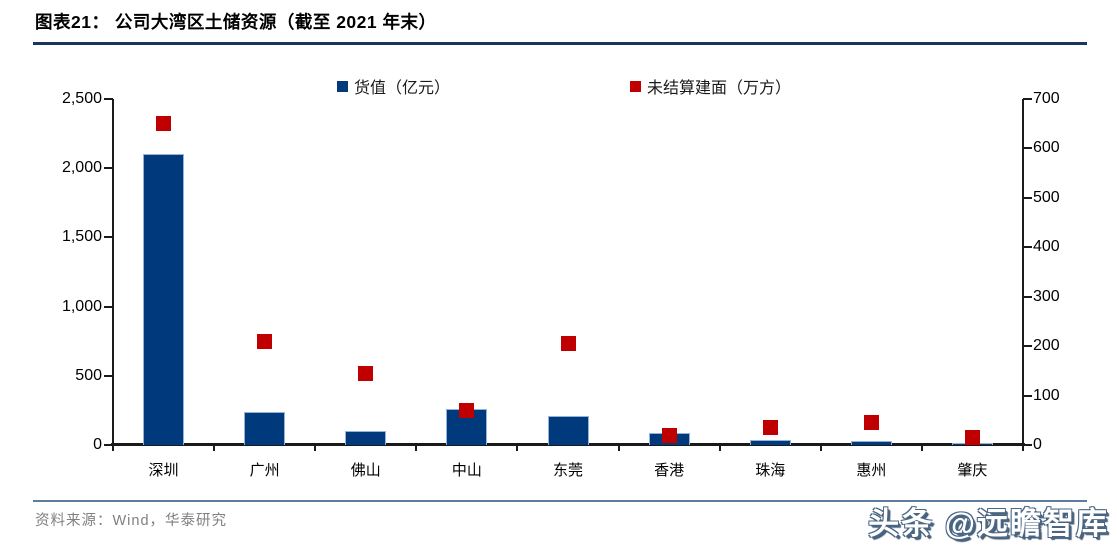  Describe the element at coordinates (719, 88) in the screenshot. I see `legend-label-point-series: 未结算建面（万方）` at that location.